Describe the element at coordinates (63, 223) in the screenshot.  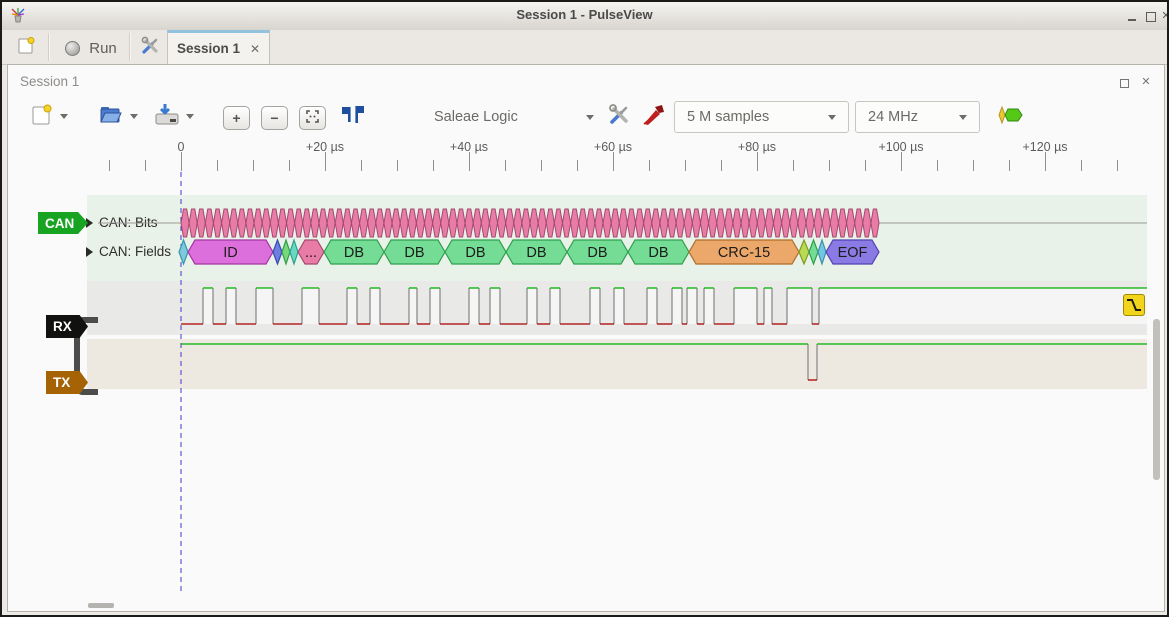
I see `decoder-tag-can: CAN` at that location.